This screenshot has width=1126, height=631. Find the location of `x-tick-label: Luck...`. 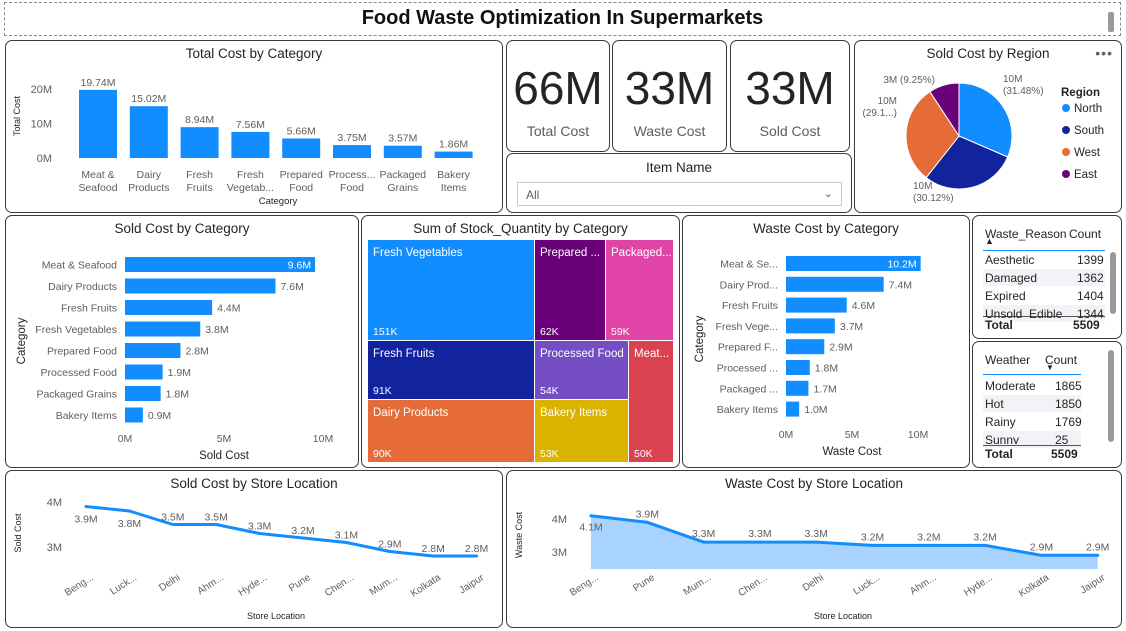

x-tick-label: Luck... is located at coordinates (866, 584).